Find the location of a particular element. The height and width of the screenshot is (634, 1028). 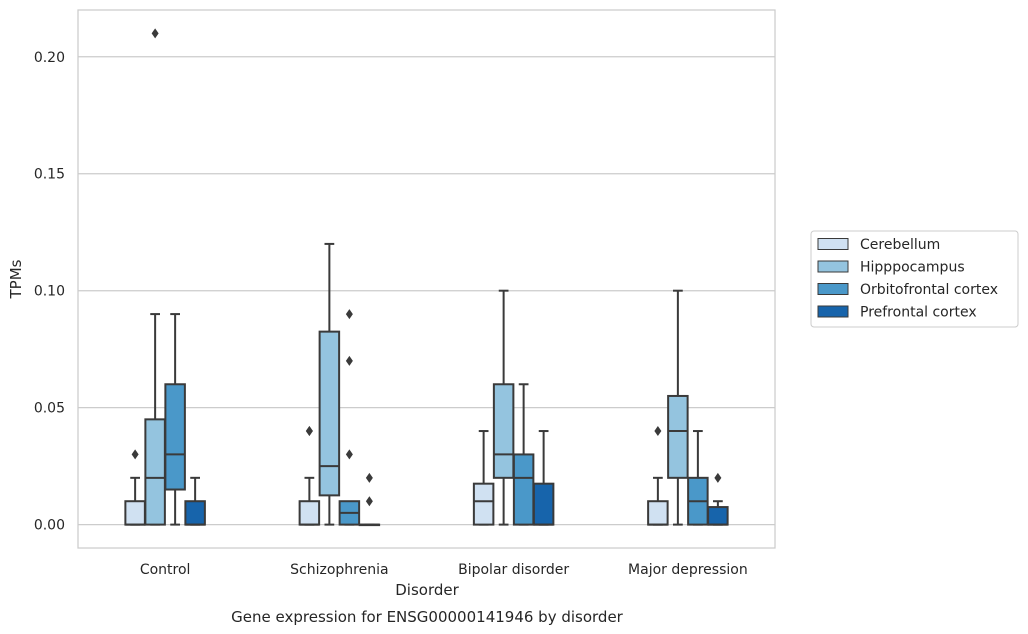

y-tick-label: 0.20 is located at coordinates (49, 58).